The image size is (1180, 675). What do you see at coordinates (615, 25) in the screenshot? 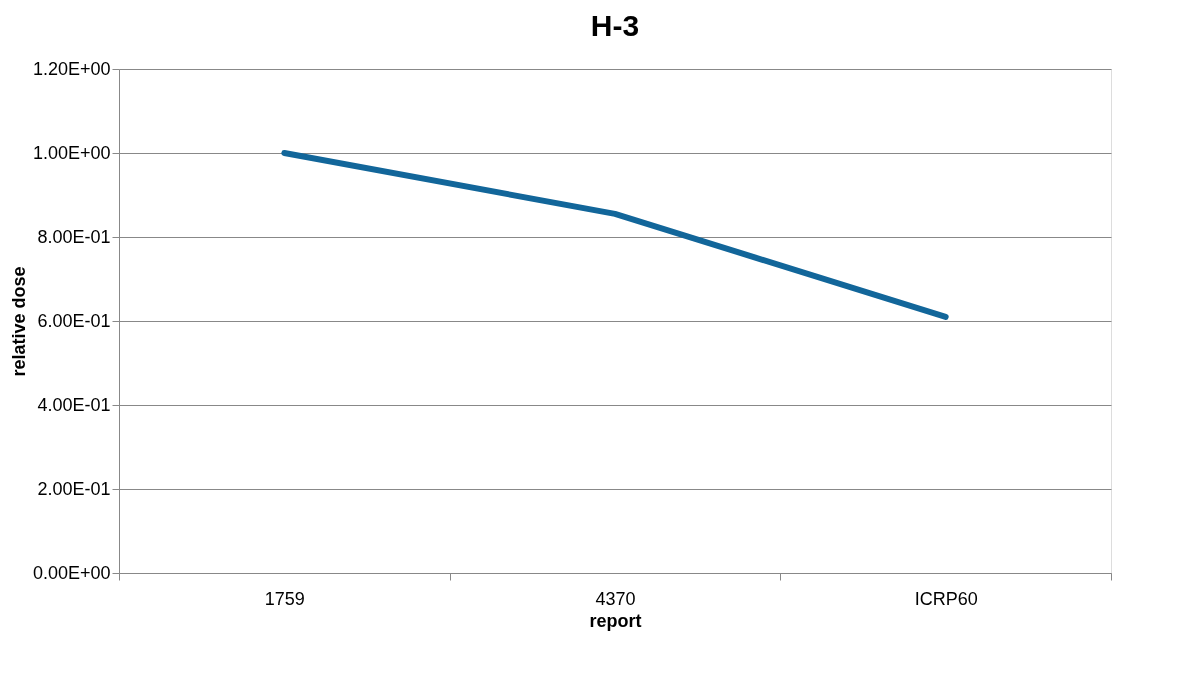
I see `chart-title: H-3` at bounding box center [615, 25].